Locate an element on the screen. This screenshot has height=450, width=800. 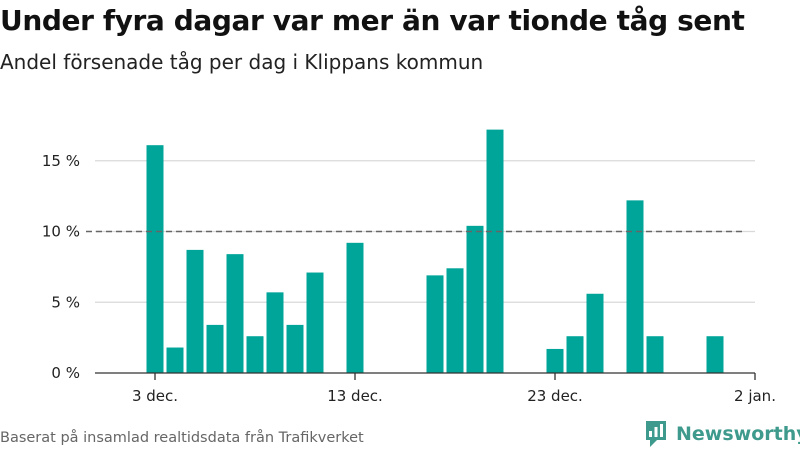
brand-logo: Newsworthy is located at coordinates (722, 434).